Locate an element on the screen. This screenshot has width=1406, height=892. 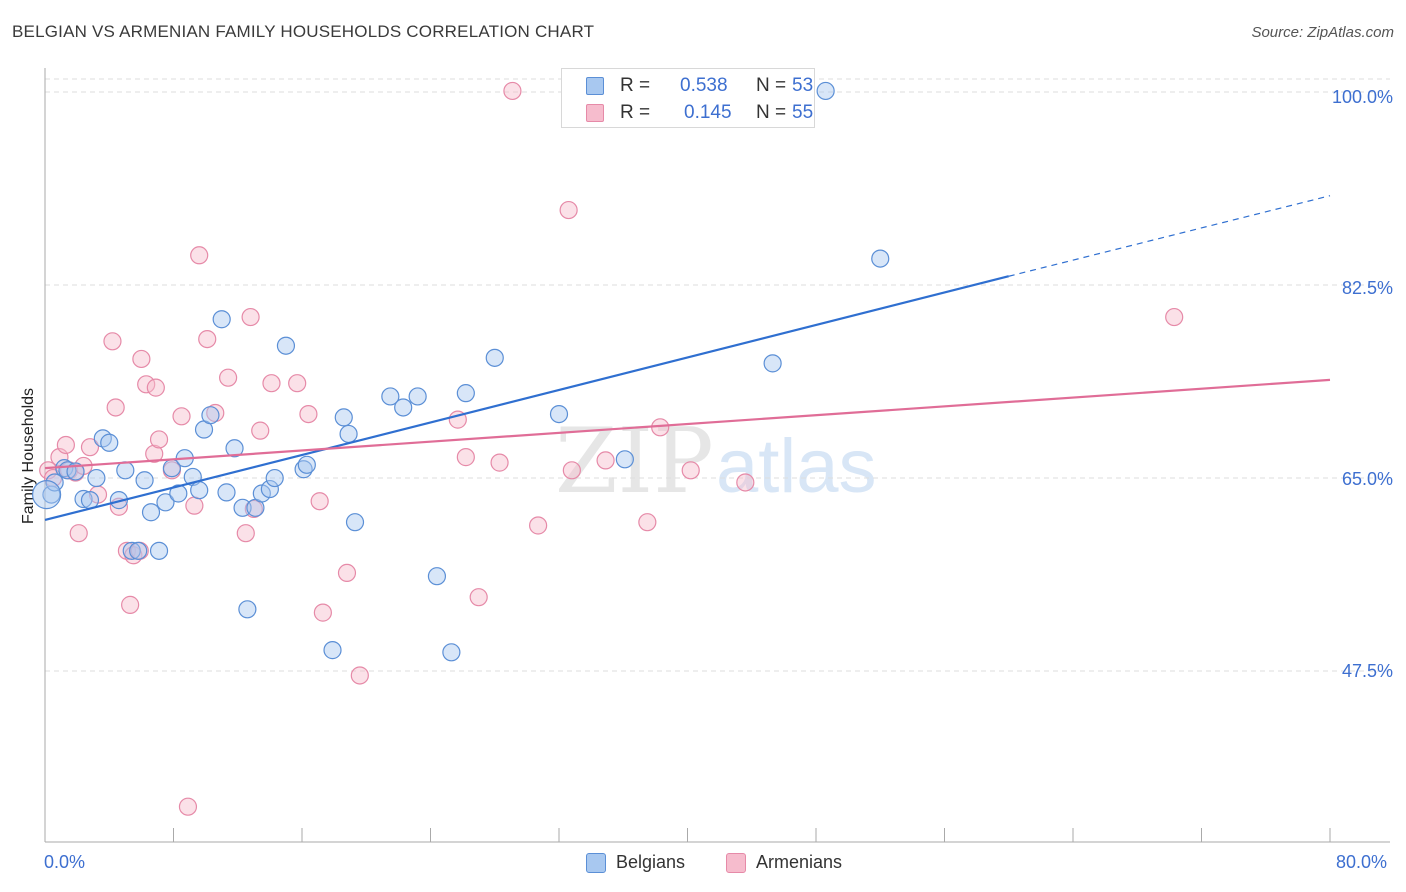
legend-bottom-armenians-swatch is located at coordinates (736, 862).